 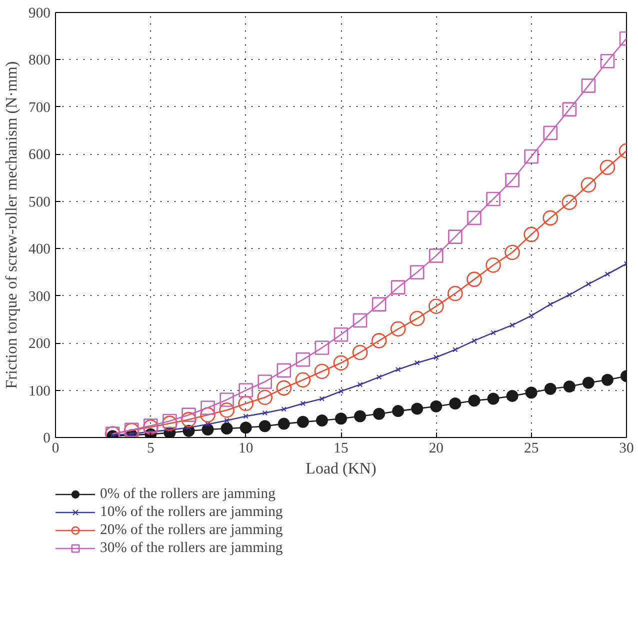 What do you see at coordinates (39, 344) in the screenshot?
I see `y-tick-label: 200` at bounding box center [39, 344].